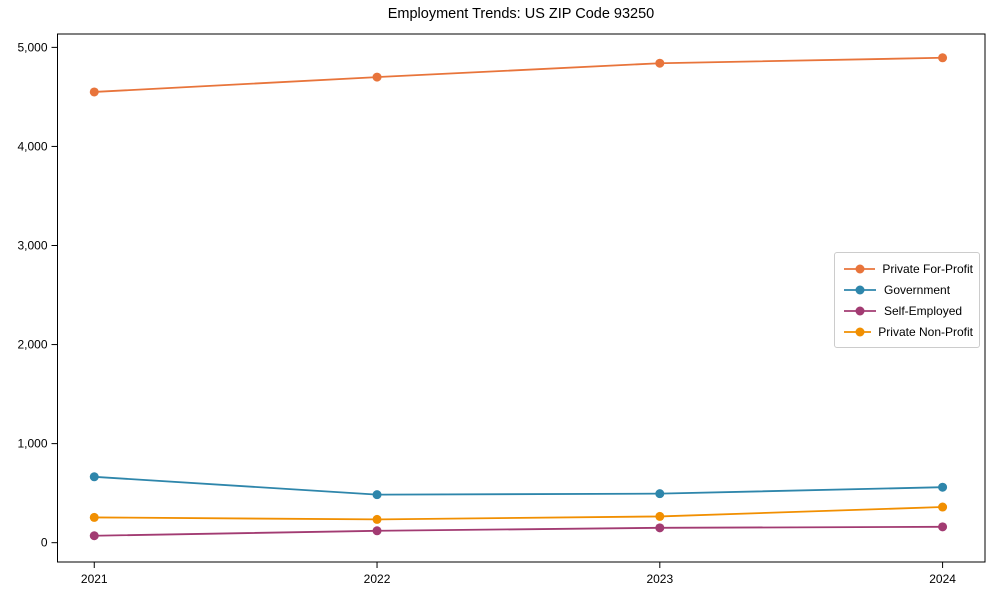  I want to click on legend-item: Private For-Profit, so click(908, 268).